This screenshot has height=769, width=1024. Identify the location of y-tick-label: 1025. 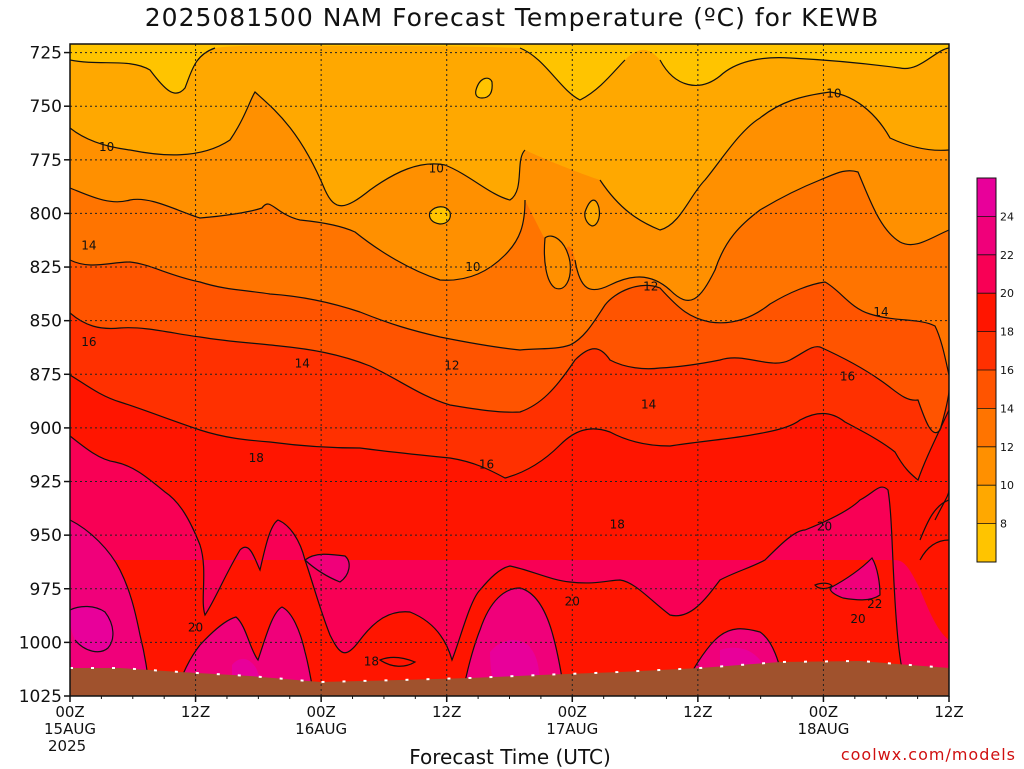
(40, 697).